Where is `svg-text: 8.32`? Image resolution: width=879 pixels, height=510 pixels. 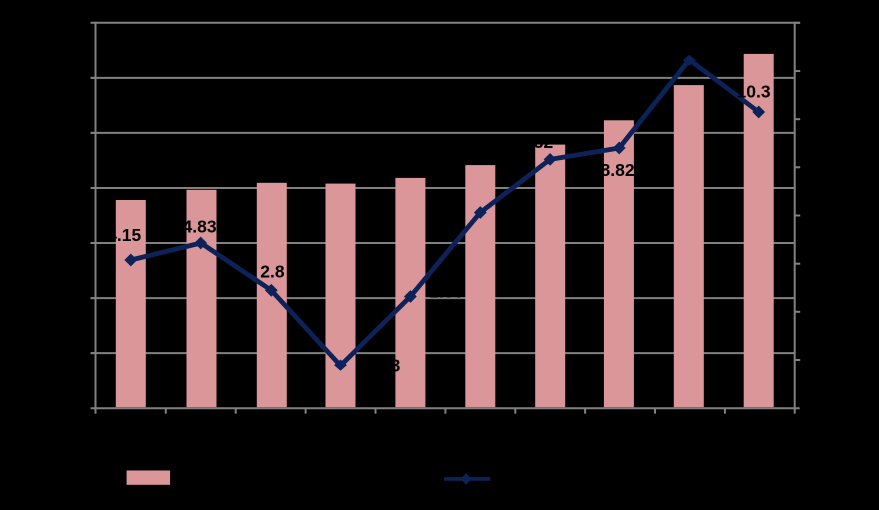 svg-text: 8.32 is located at coordinates (536, 142).